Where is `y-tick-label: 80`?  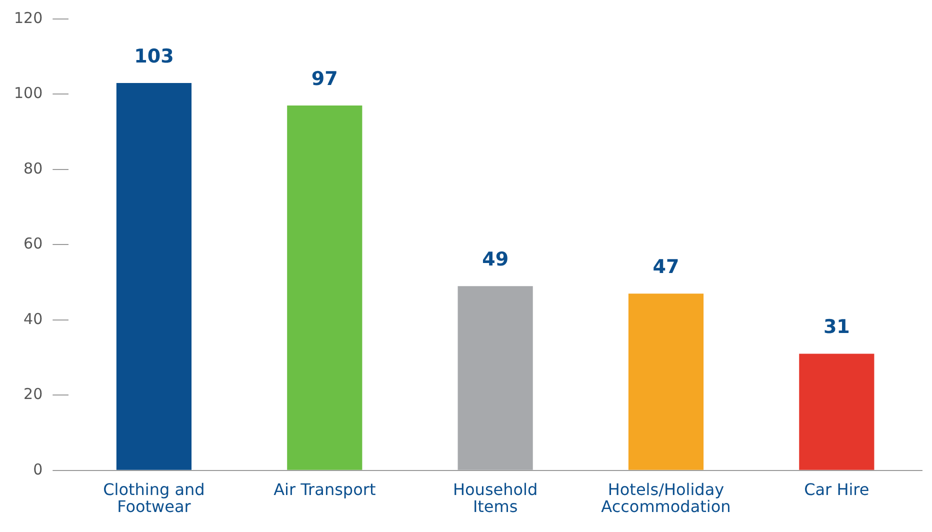
y-tick-label: 80 is located at coordinates (33, 168).